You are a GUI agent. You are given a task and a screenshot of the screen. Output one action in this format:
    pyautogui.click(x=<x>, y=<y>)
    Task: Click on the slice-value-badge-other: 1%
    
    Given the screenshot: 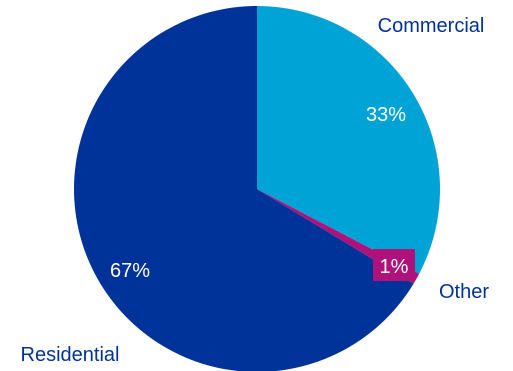 What is the action you would take?
    pyautogui.click(x=394, y=265)
    